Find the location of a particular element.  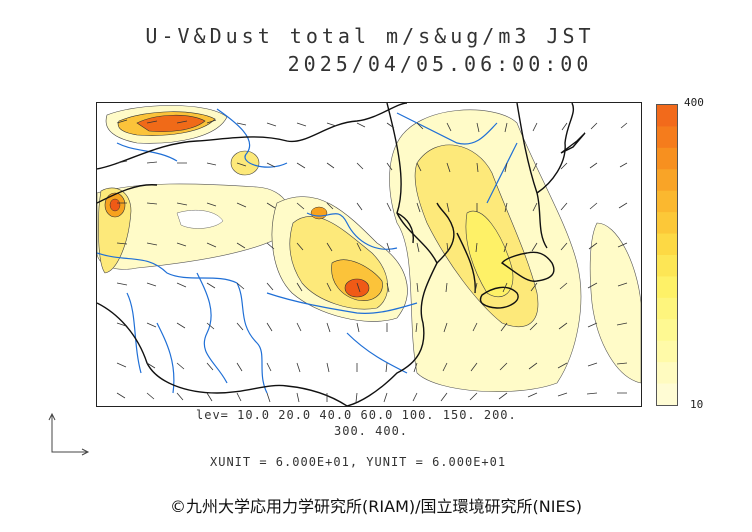

contour-levels: lev= 10.0 20.0 40.0 60.0 100. 150. 200. is located at coordinates (356, 415).